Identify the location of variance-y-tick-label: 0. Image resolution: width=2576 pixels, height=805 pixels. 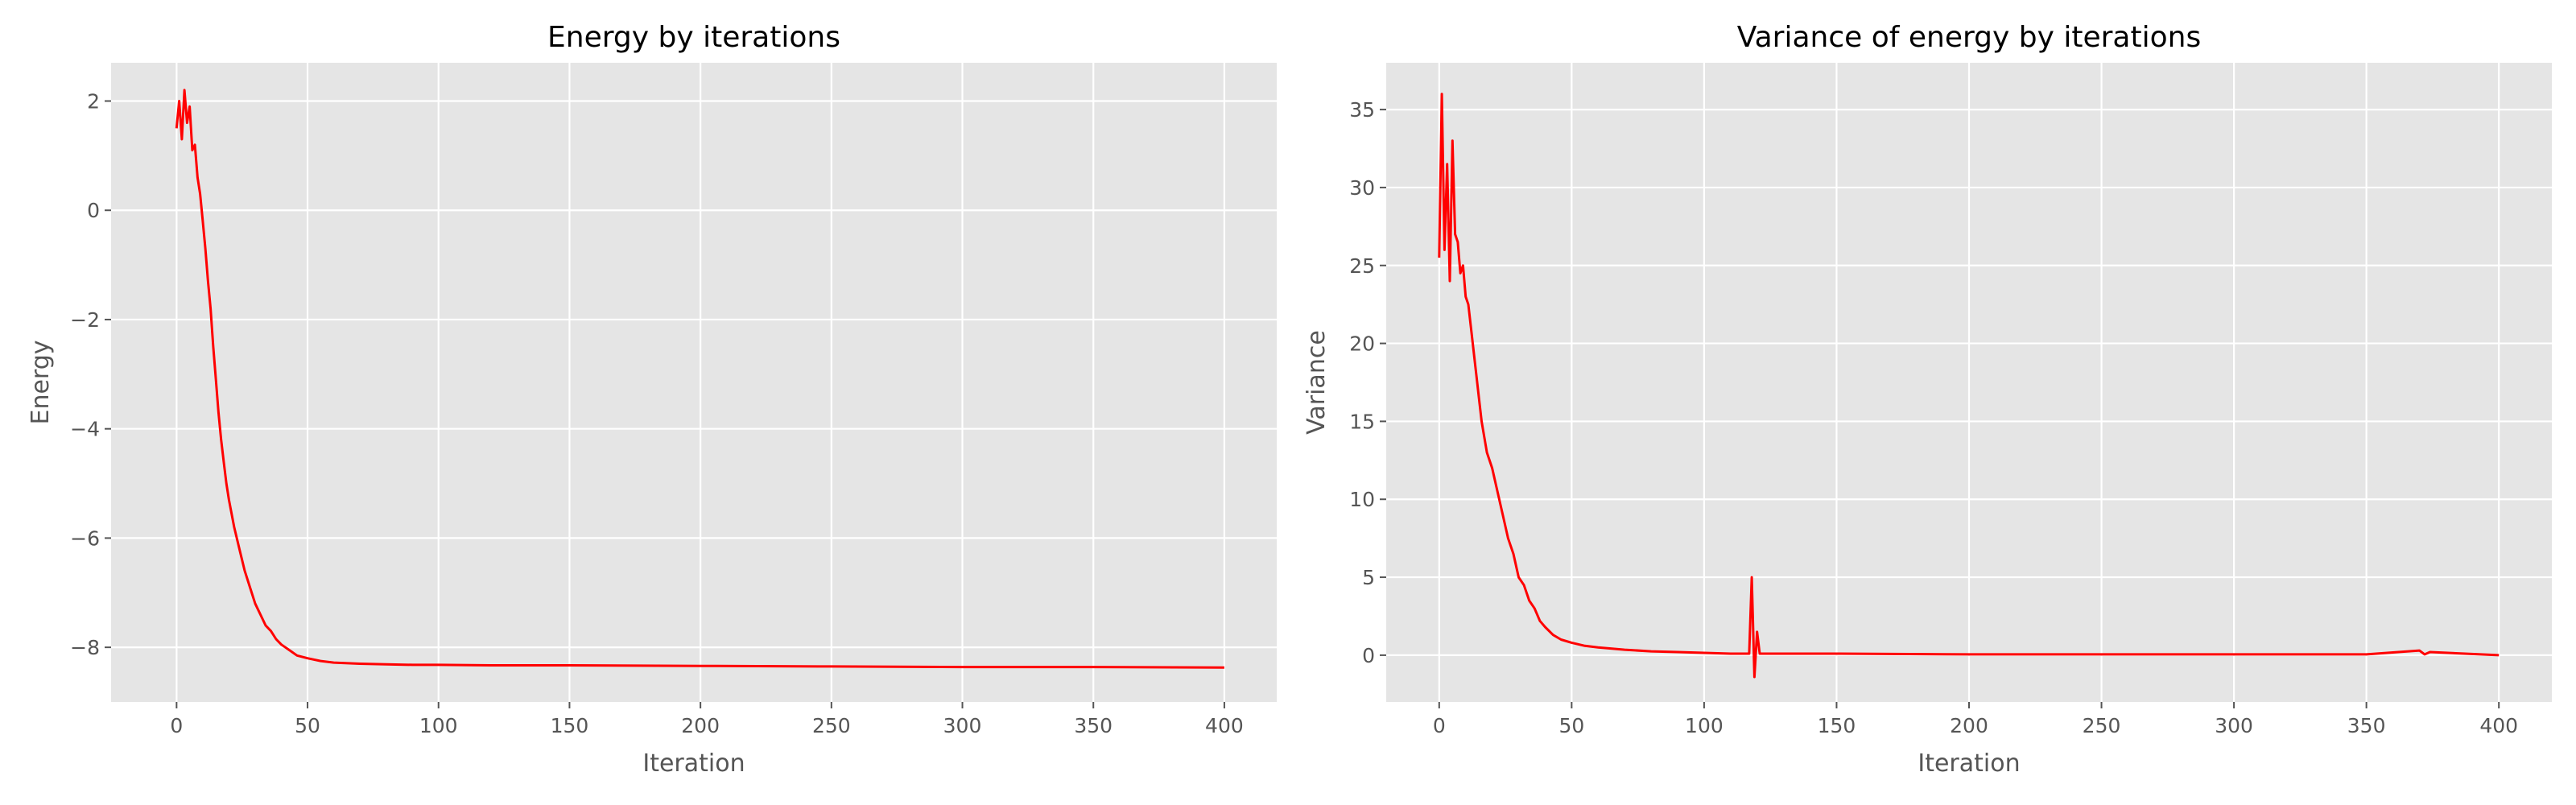
(1368, 655).